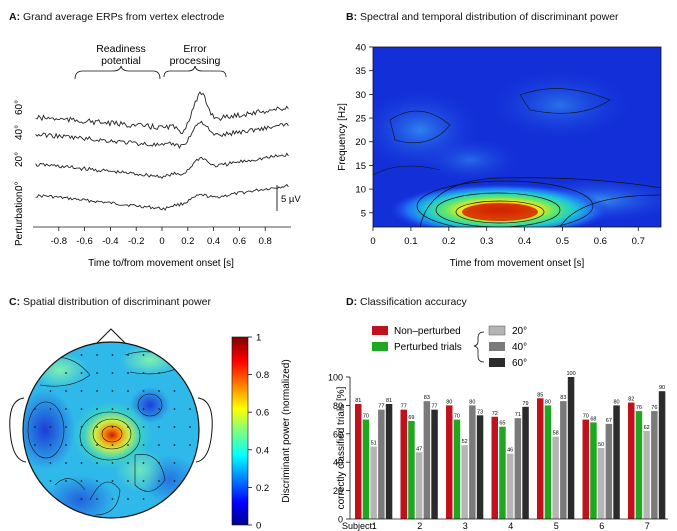 Image resolution: width=677 pixels, height=531 pixels. What do you see at coordinates (265, 241) in the screenshot?
I see `a-x-tick-label: 0.8` at bounding box center [265, 241].